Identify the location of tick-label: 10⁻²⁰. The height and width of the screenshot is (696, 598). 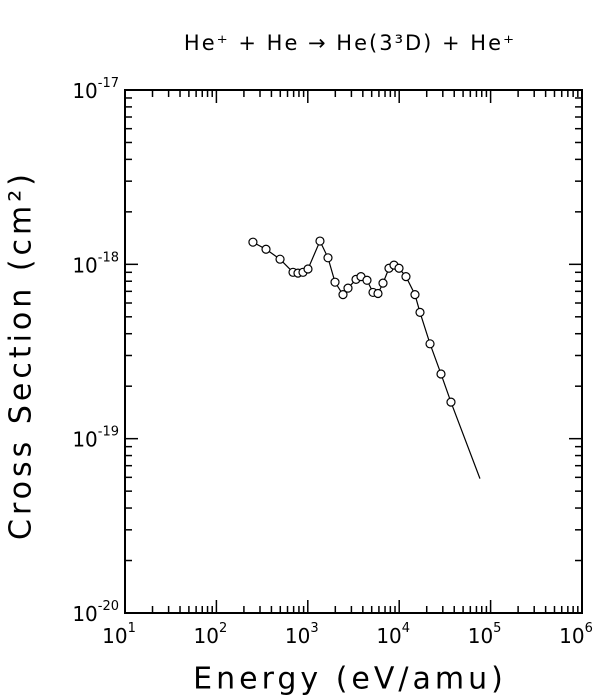
(95, 612).